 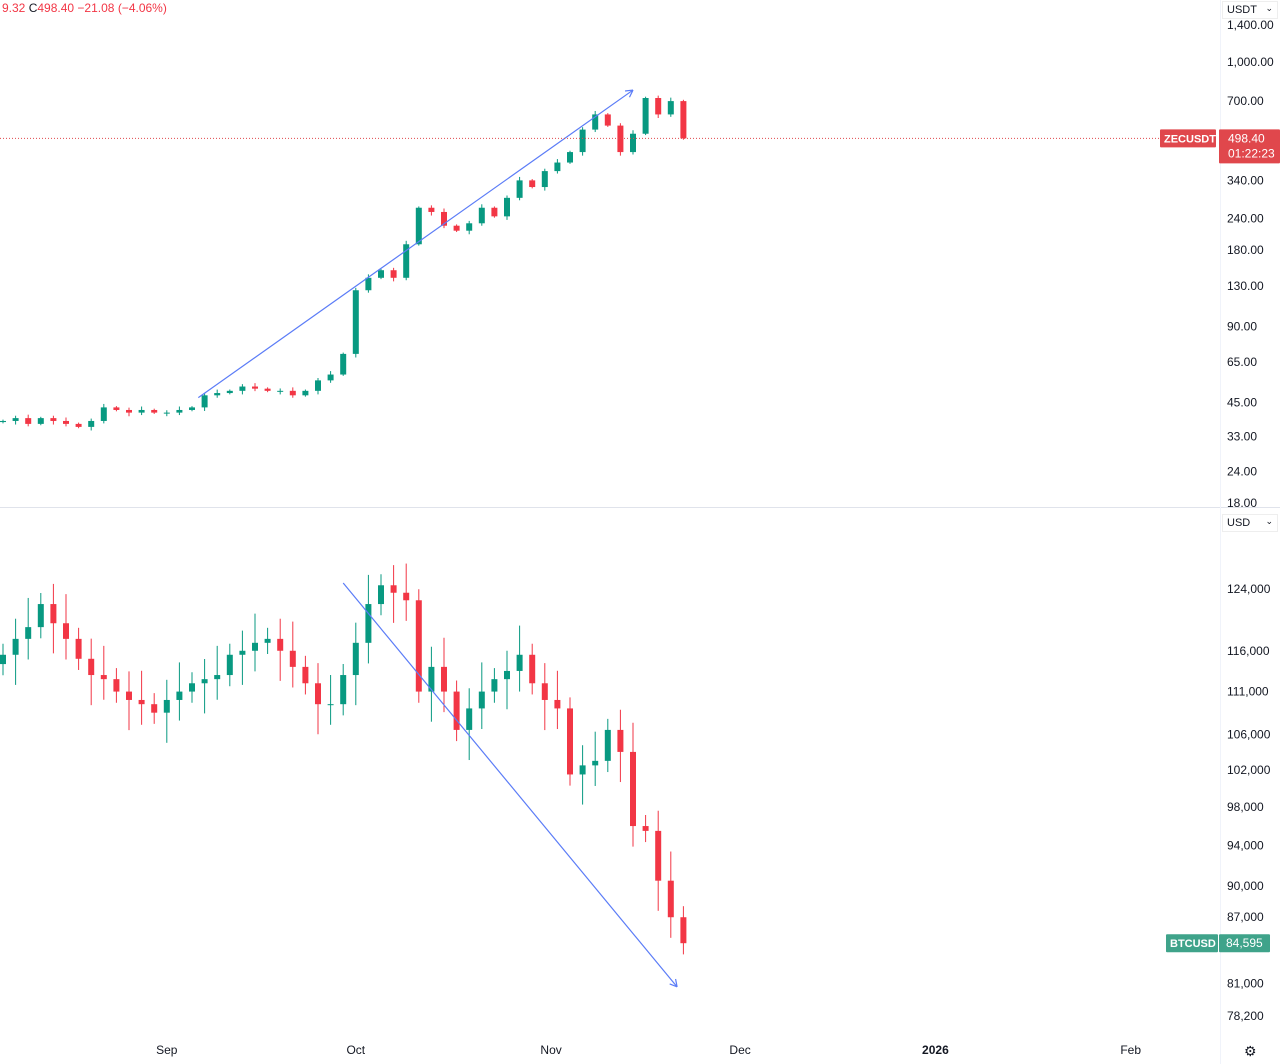 What do you see at coordinates (550, 1050) in the screenshot?
I see `x-tick-label: Nov` at bounding box center [550, 1050].